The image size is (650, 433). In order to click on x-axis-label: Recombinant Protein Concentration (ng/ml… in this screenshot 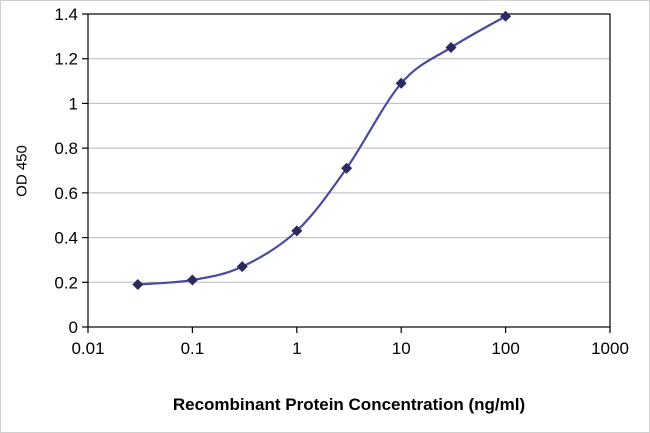, I will do `click(349, 404)`.